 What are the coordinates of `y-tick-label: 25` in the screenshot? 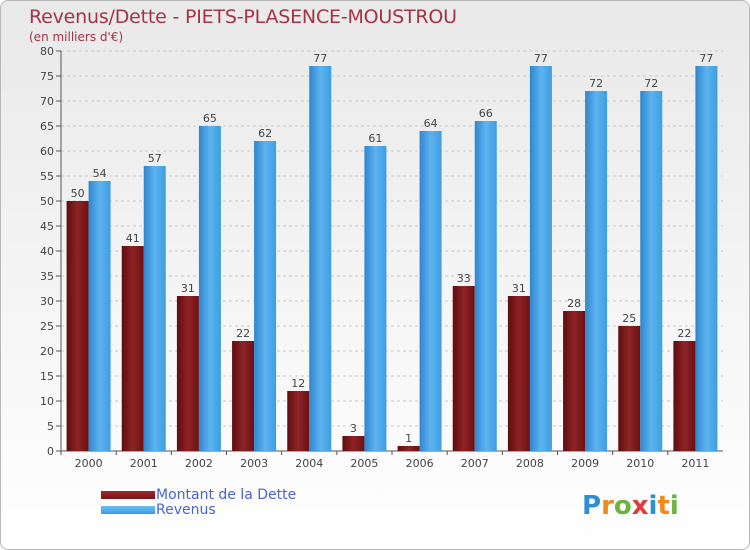 It's located at (47, 326).